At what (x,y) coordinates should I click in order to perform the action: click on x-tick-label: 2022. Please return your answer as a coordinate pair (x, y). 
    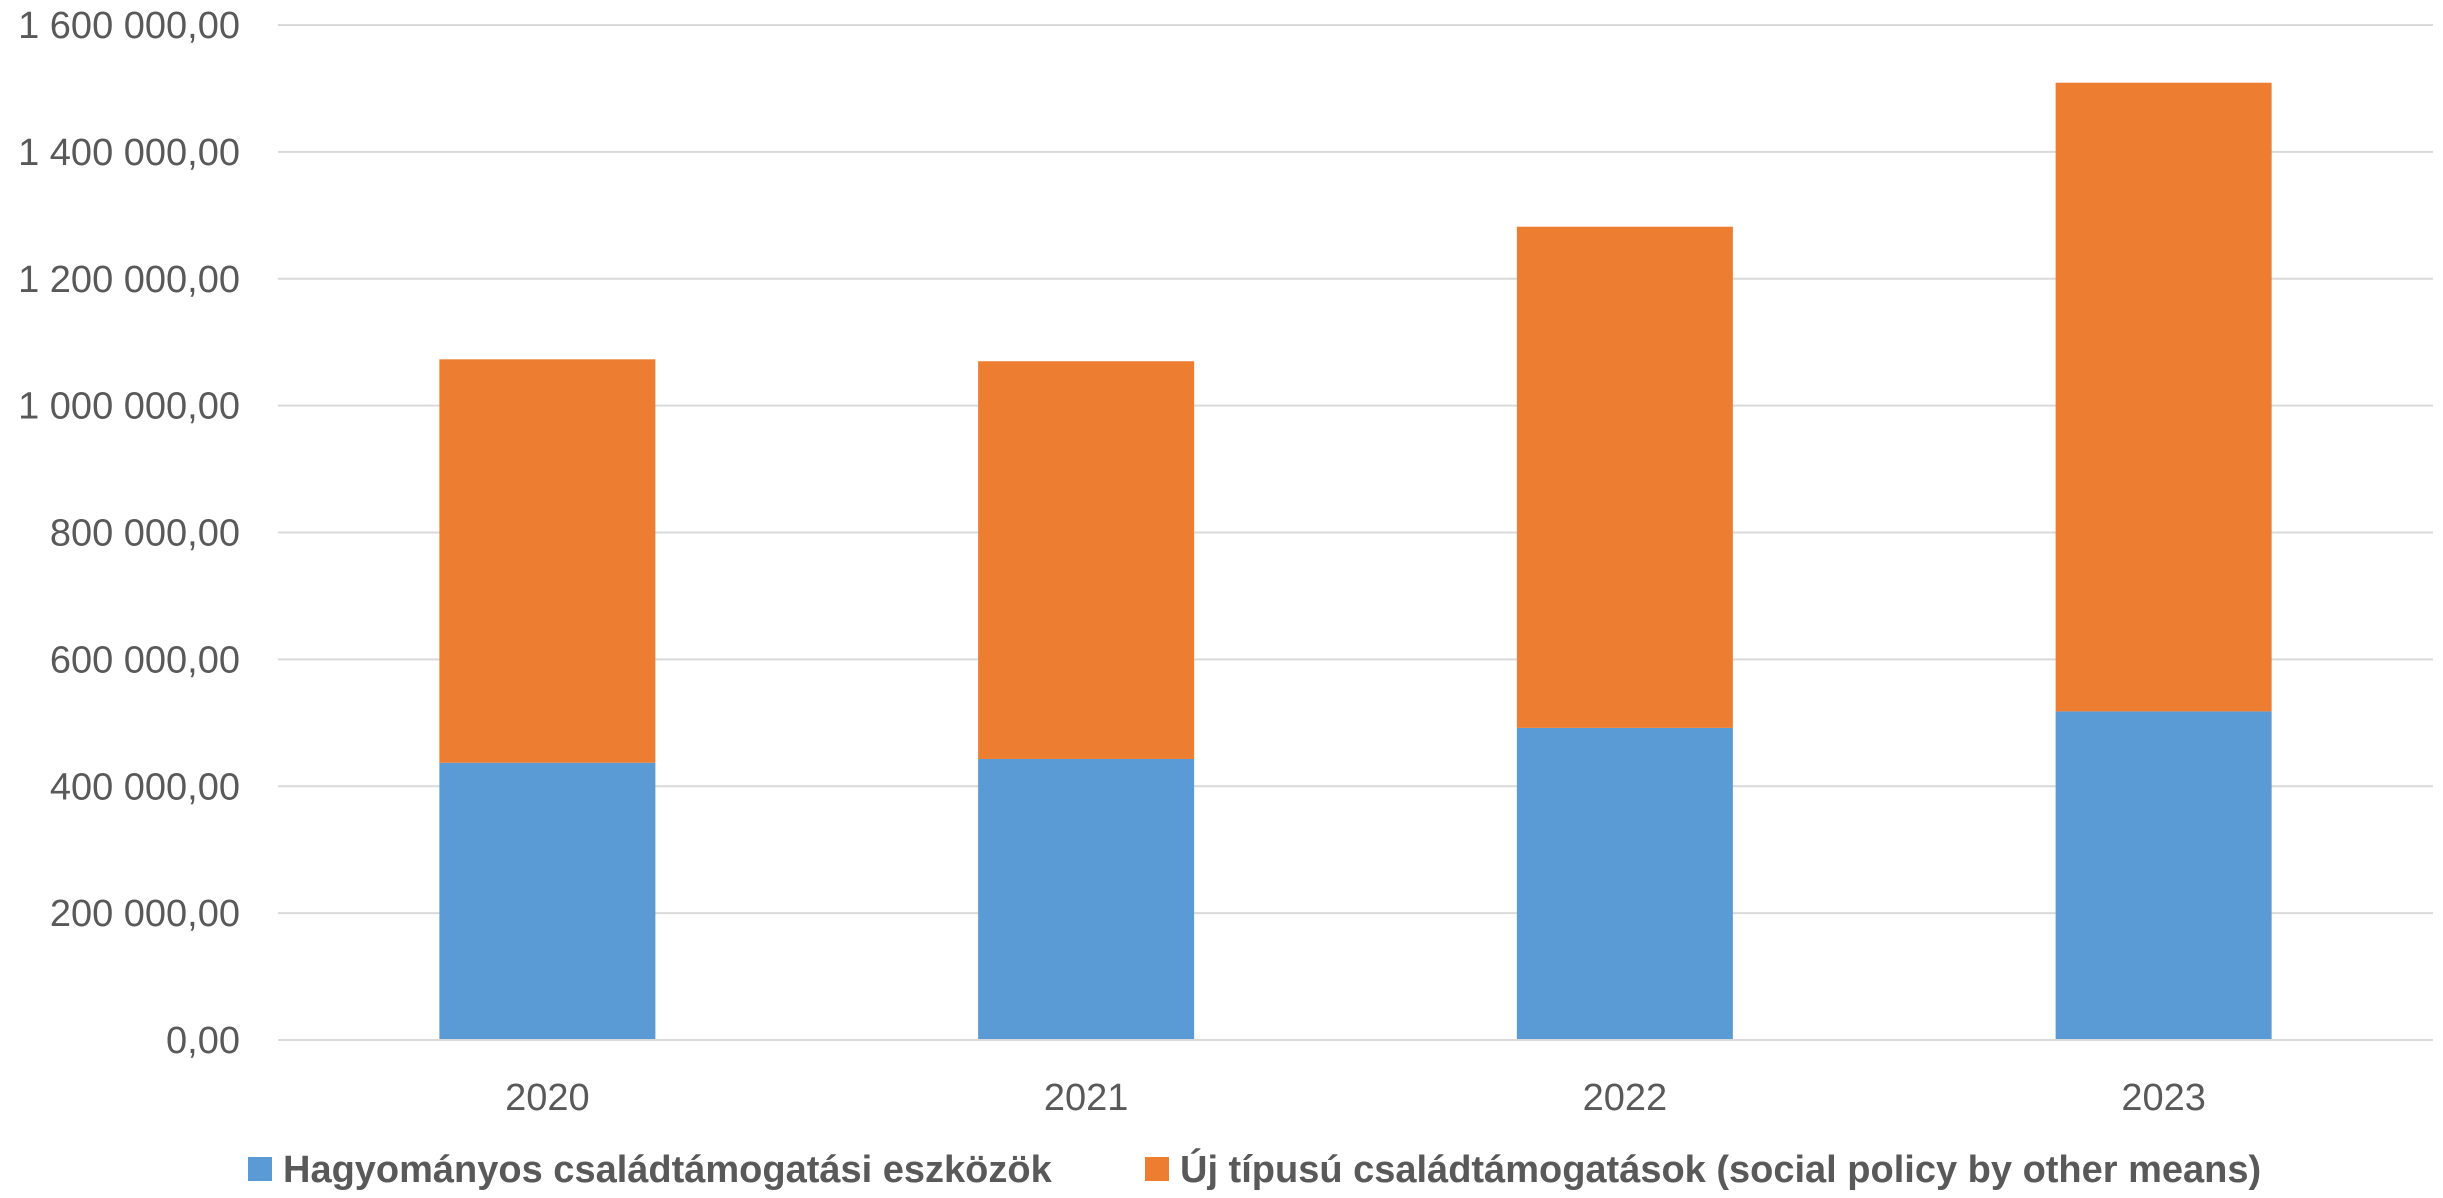
    Looking at the image, I should click on (1625, 1098).